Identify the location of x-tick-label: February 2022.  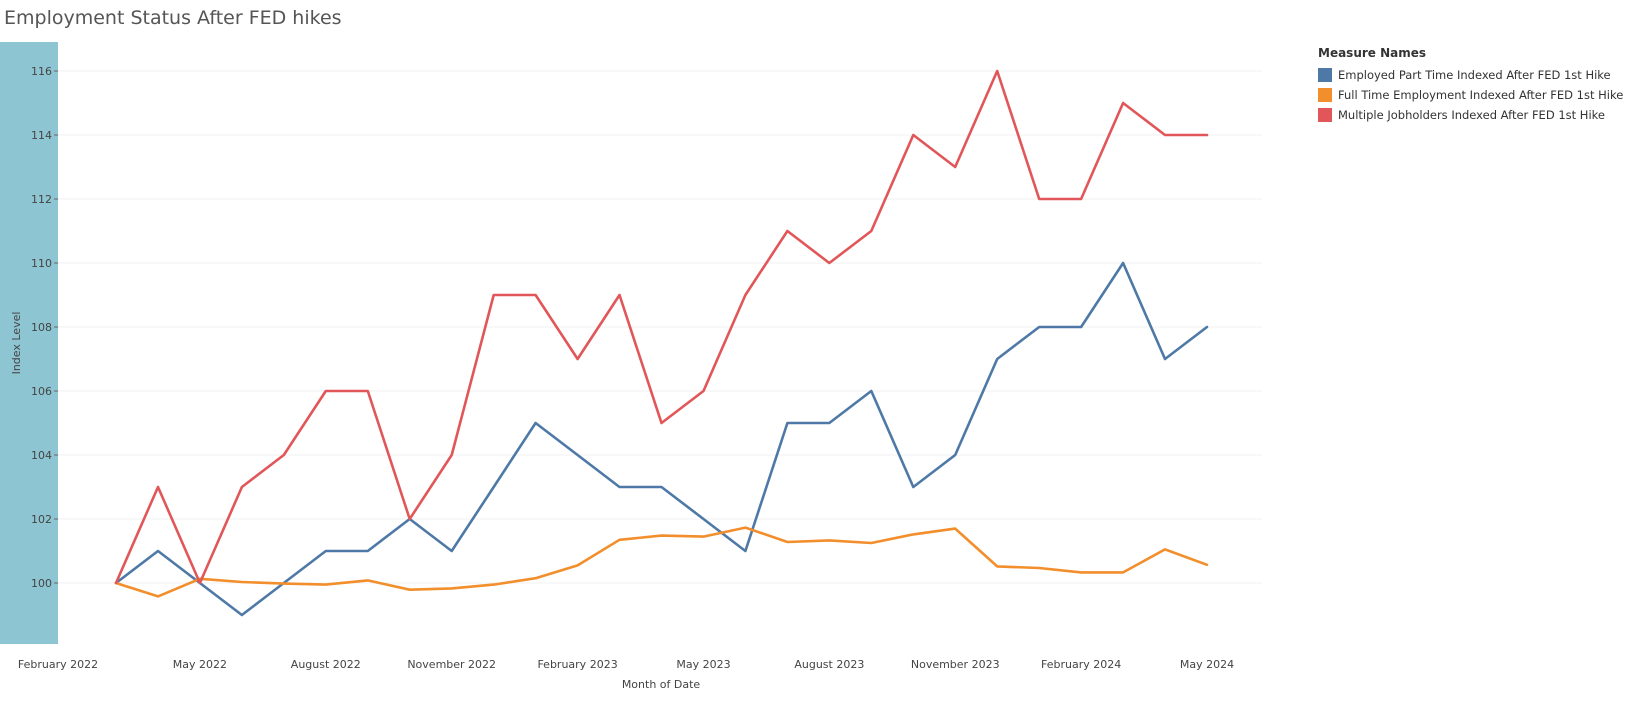
(58, 664).